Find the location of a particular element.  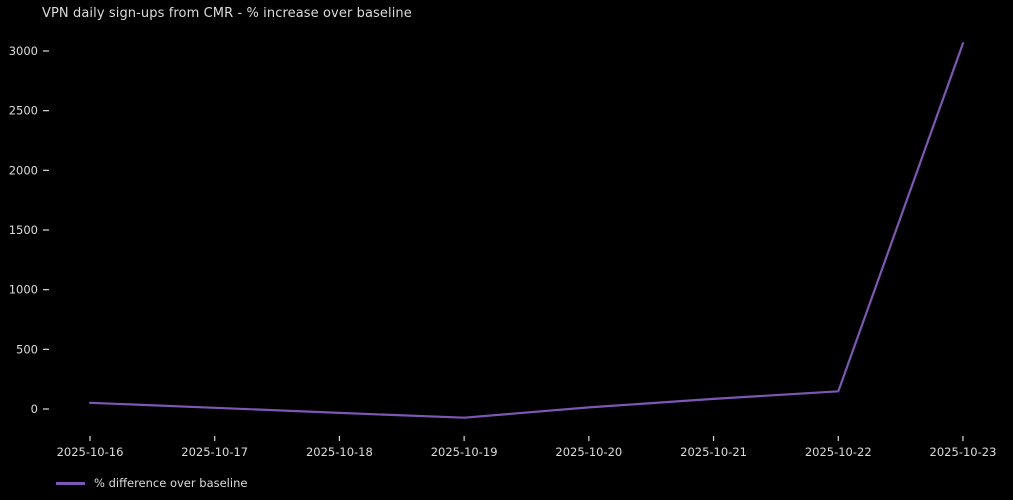

x-axis-tick-label: 2025-10-19 is located at coordinates (464, 452).